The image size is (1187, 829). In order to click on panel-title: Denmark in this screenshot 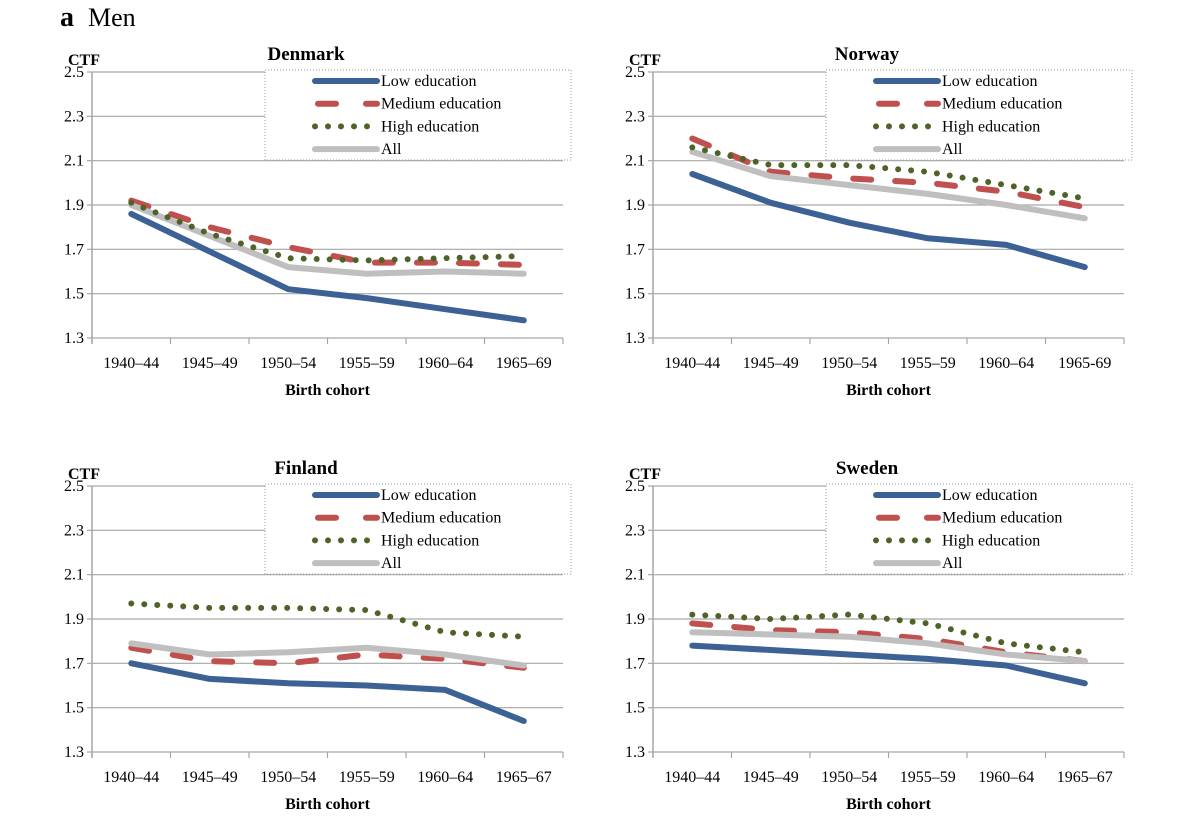, I will do `click(305, 54)`.